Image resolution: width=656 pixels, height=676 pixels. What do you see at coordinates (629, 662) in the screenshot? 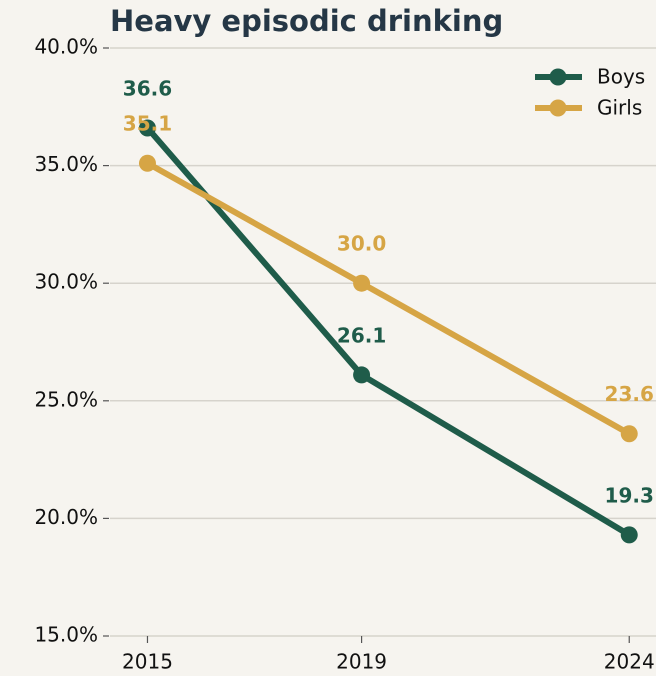
I see `x-tick-label: 2024` at bounding box center [629, 662].